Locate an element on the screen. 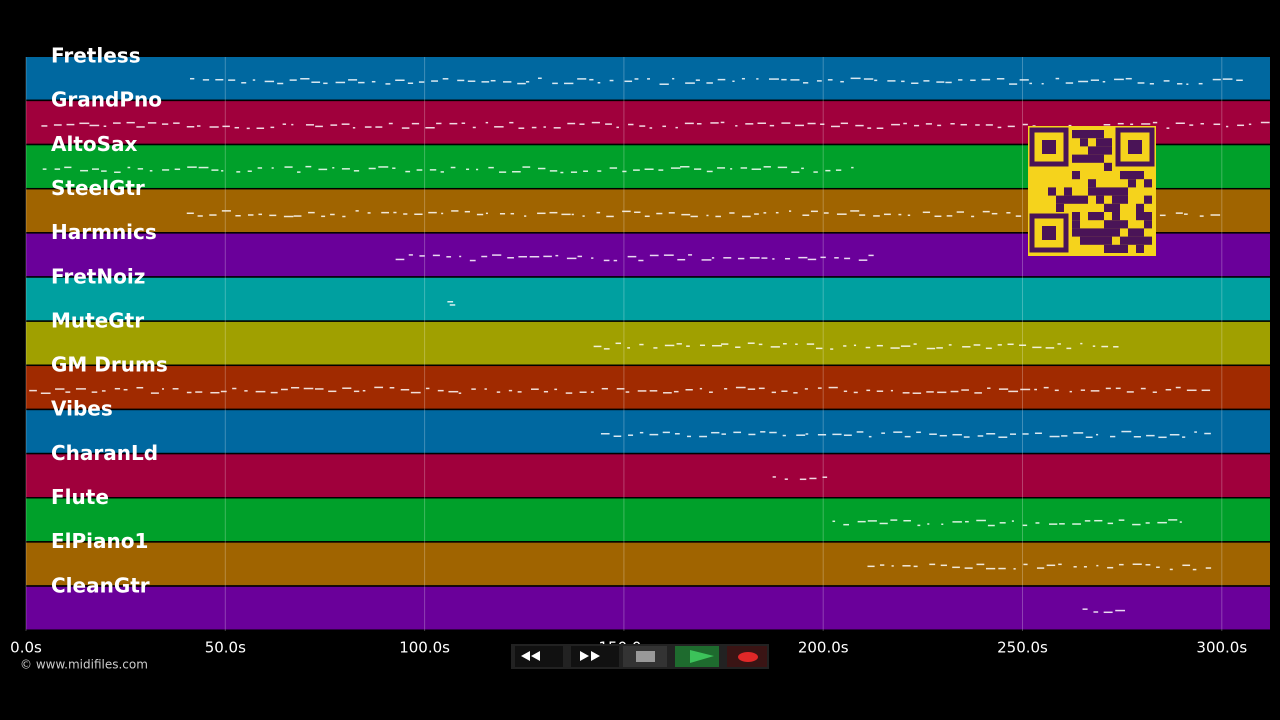 The height and width of the screenshot is (720, 1280). track-label: AltoSax is located at coordinates (94, 144).